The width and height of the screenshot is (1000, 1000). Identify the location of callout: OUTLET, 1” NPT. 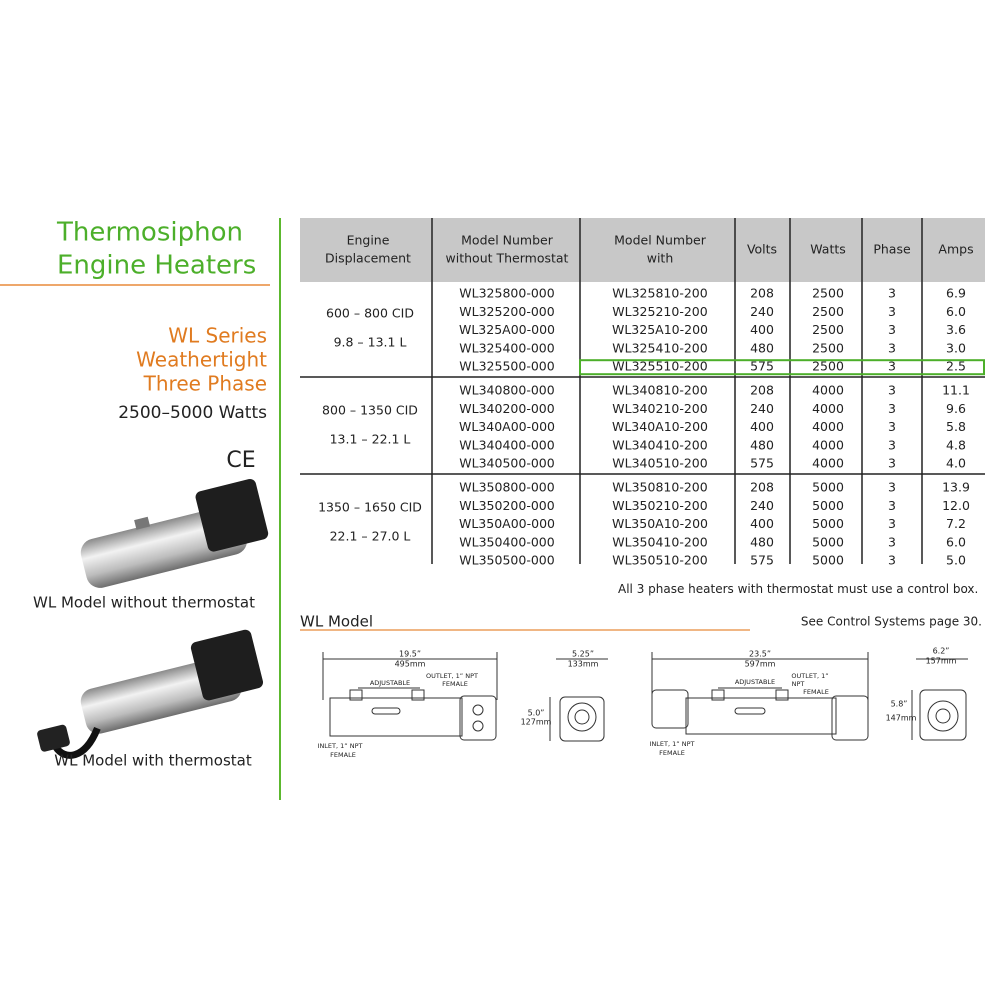
(452, 676).